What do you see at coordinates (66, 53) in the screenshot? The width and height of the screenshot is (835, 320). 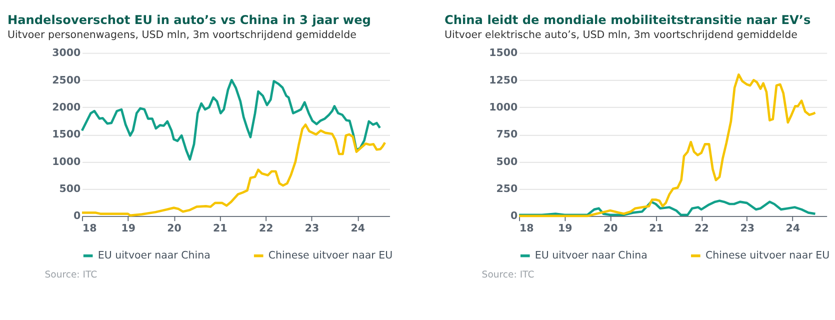 I see `y-tick-label: 3000` at bounding box center [66, 53].